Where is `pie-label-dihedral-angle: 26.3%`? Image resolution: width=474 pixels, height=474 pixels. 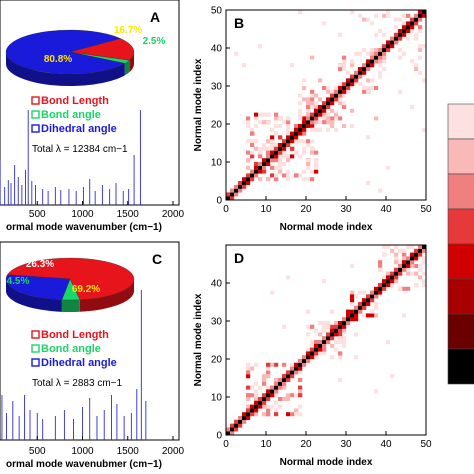
pie-label-dihedral-angle: 26.3% is located at coordinates (40, 264).